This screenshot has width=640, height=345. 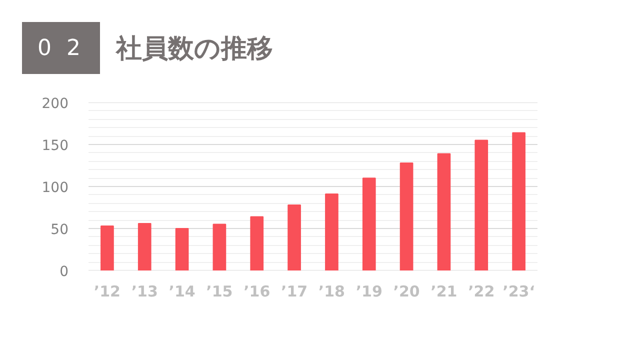 What do you see at coordinates (107, 291) in the screenshot?
I see `x-tick-label: ’12` at bounding box center [107, 291].